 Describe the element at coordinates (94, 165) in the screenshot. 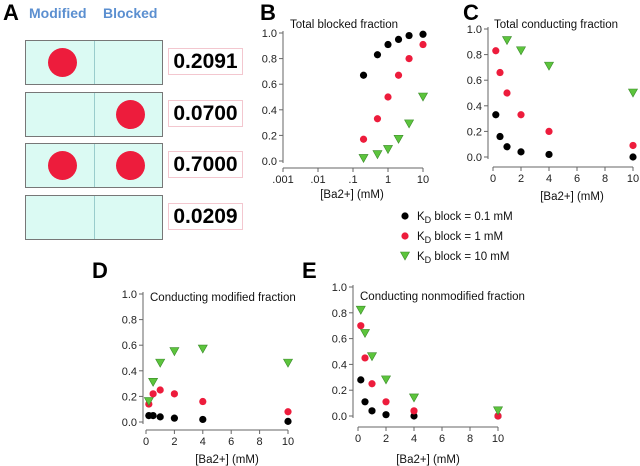

I see `divider` at that location.